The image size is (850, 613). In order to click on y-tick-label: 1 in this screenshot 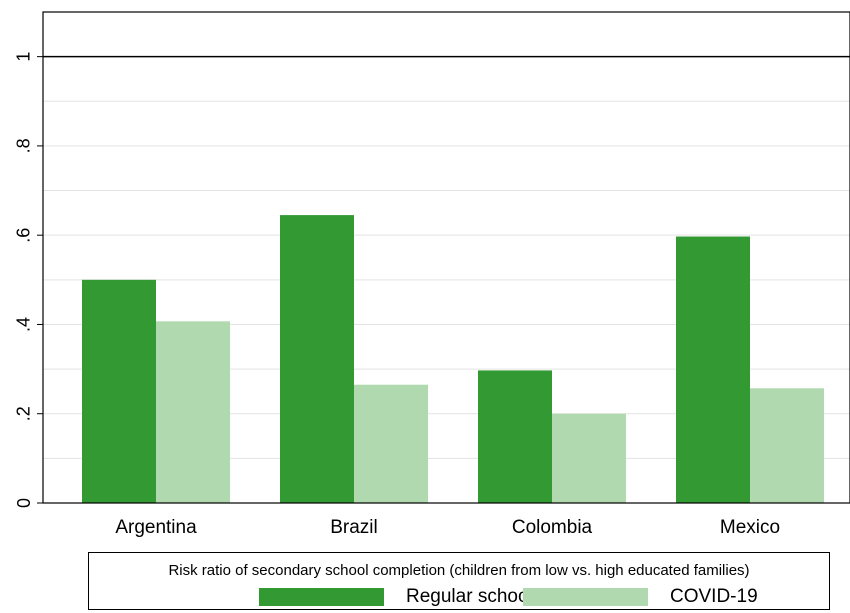, I will do `click(24, 57)`.